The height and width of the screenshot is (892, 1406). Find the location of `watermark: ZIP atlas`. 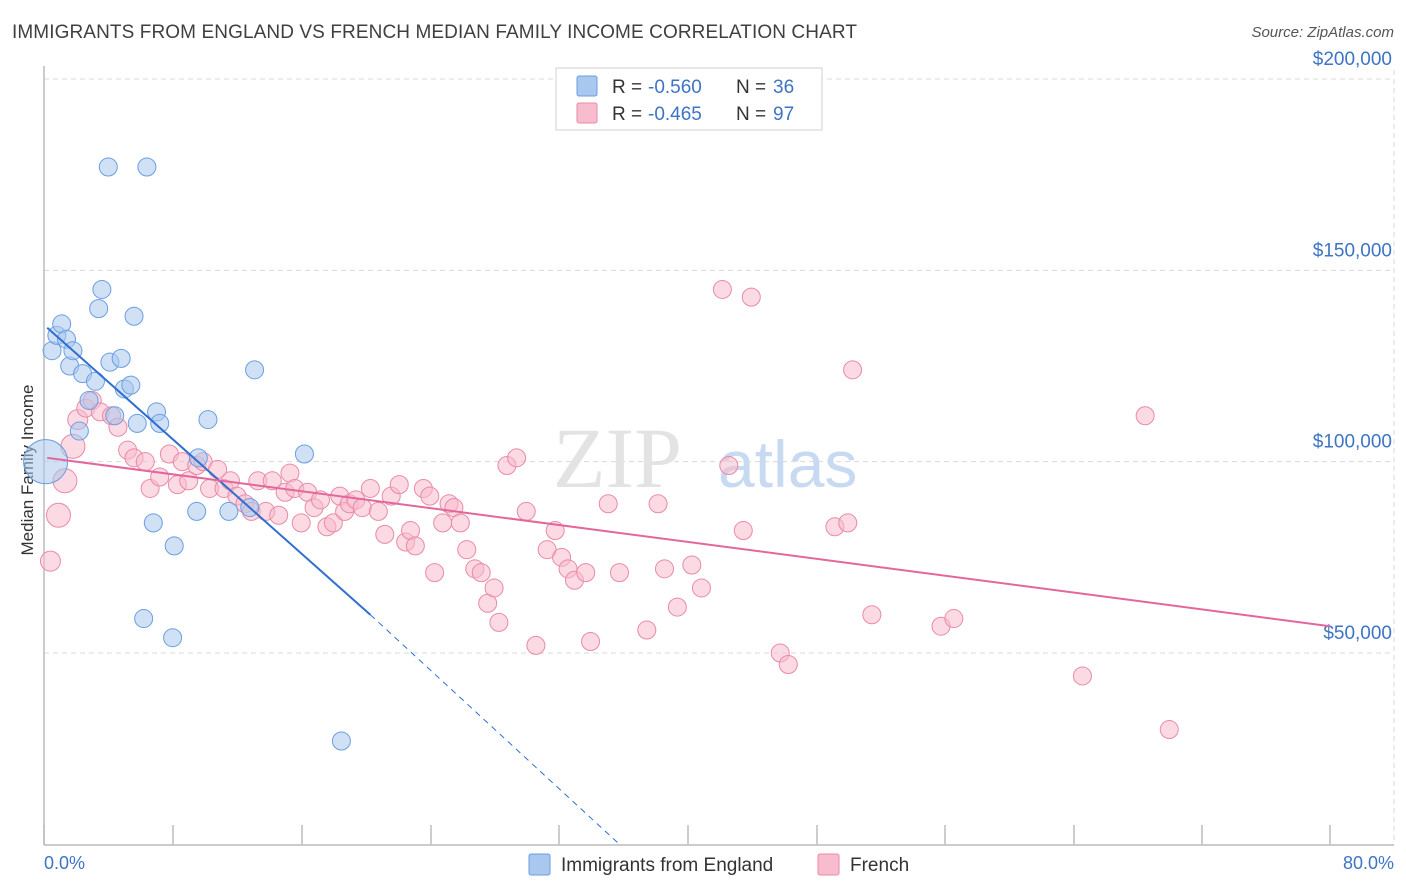

watermark: ZIP atlas is located at coordinates (705, 458).